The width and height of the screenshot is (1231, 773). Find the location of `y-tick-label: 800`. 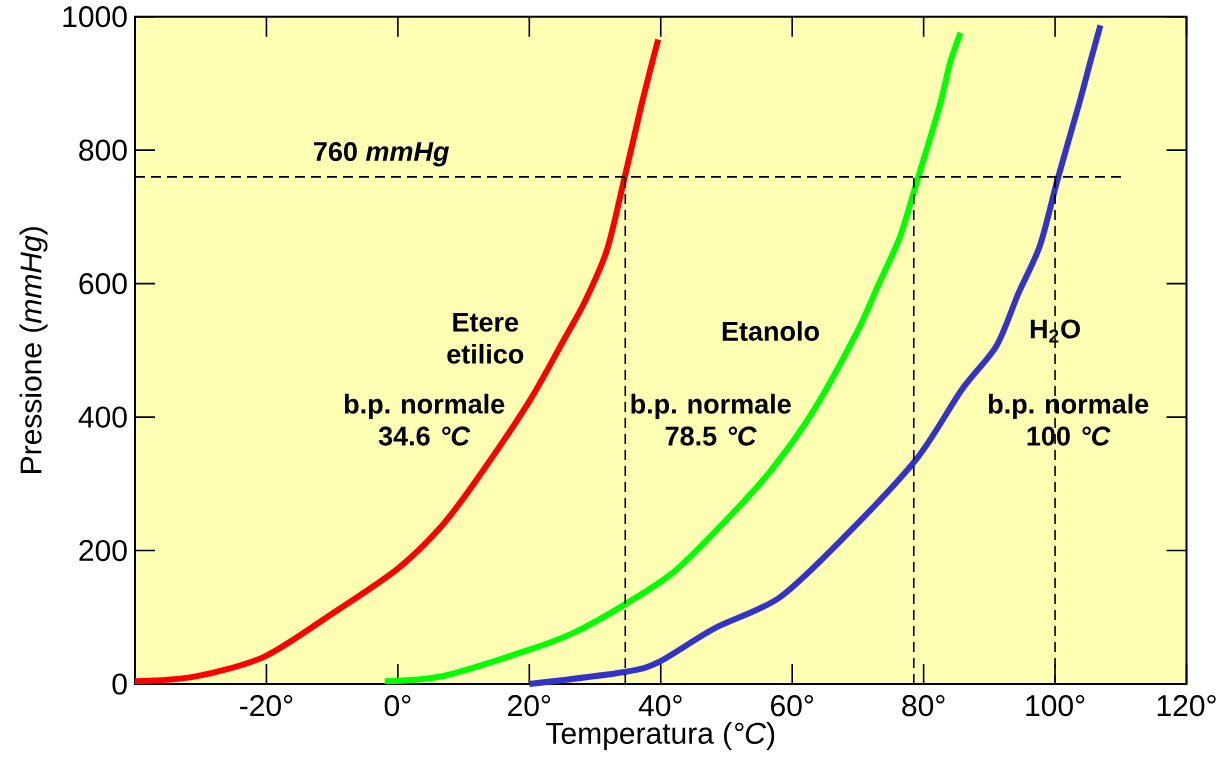

y-tick-label: 800 is located at coordinates (103, 150).